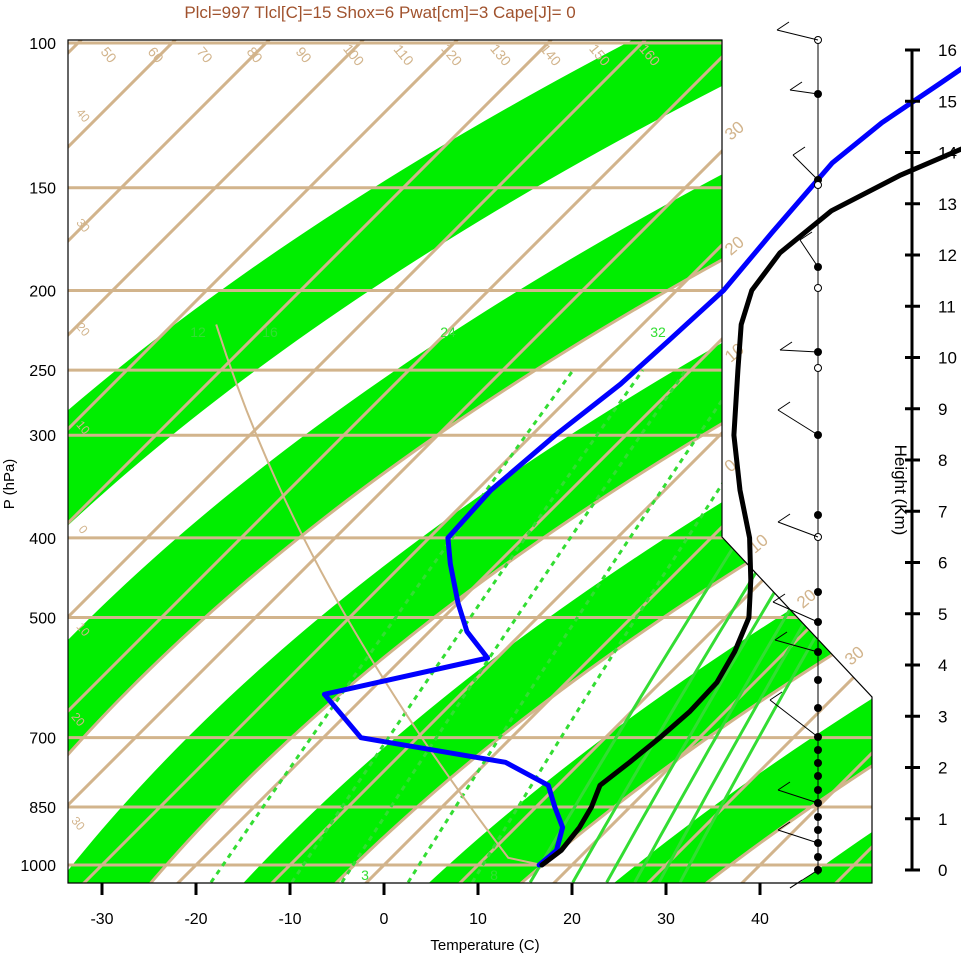 The height and width of the screenshot is (957, 961). I want to click on pressure-tick-label: 500, so click(42, 619).